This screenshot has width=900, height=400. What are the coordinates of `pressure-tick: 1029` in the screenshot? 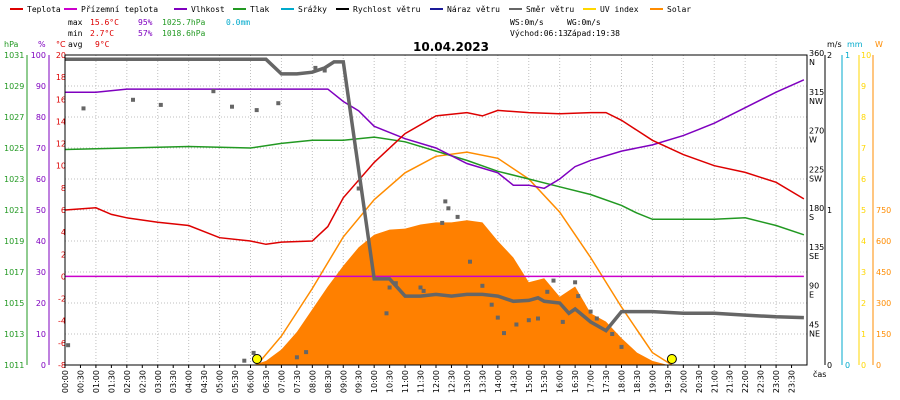 It's located at (14, 86).